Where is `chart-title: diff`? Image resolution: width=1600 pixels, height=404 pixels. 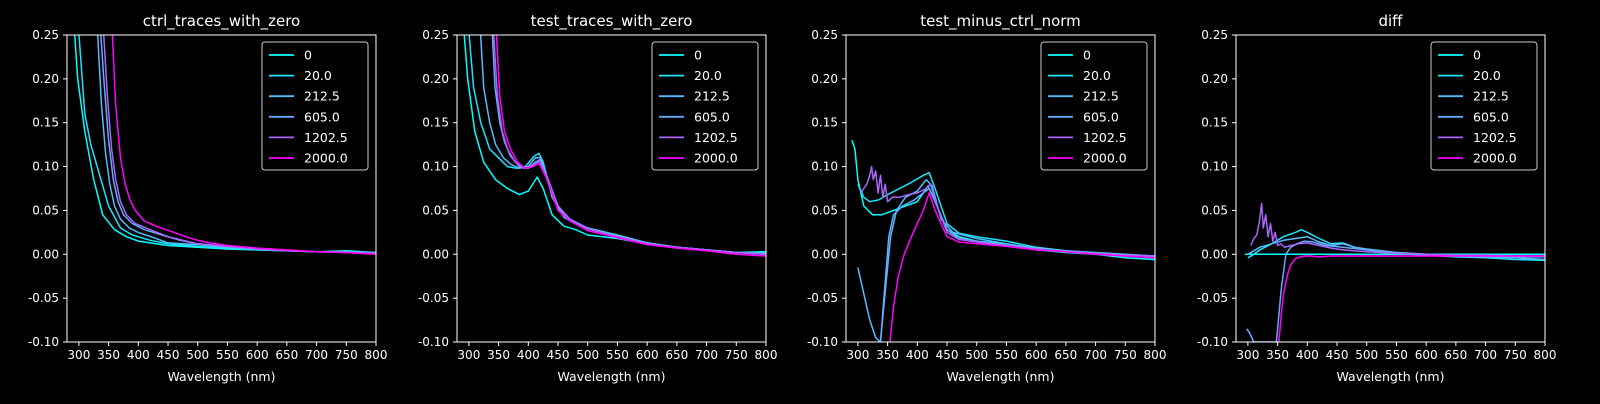
chart-title: diff is located at coordinates (1390, 21).